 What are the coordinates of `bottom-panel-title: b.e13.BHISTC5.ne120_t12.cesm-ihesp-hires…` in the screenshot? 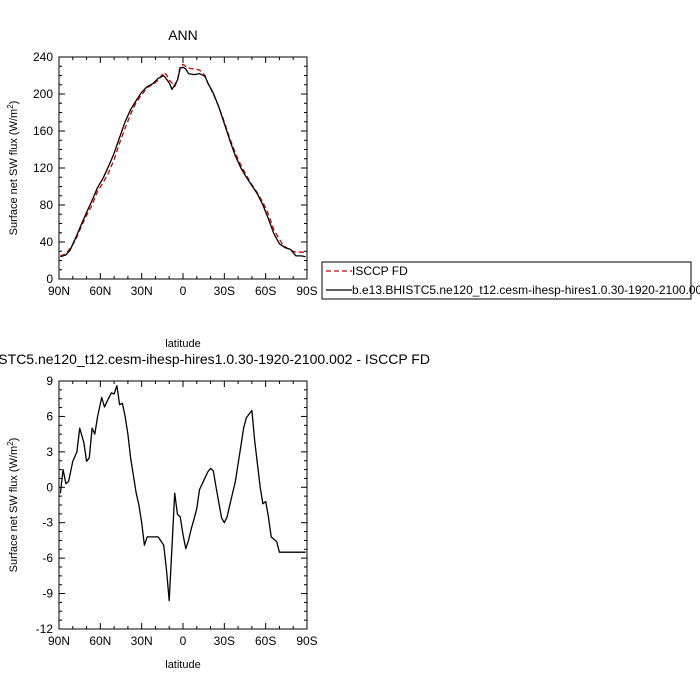 It's located at (215, 359).